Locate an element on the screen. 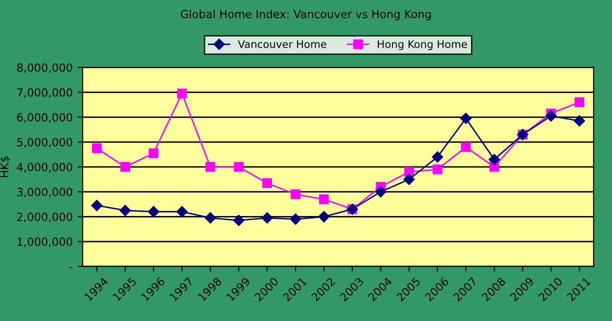 The width and height of the screenshot is (612, 321). y-tick-label: 1,000,000 is located at coordinates (45, 243).